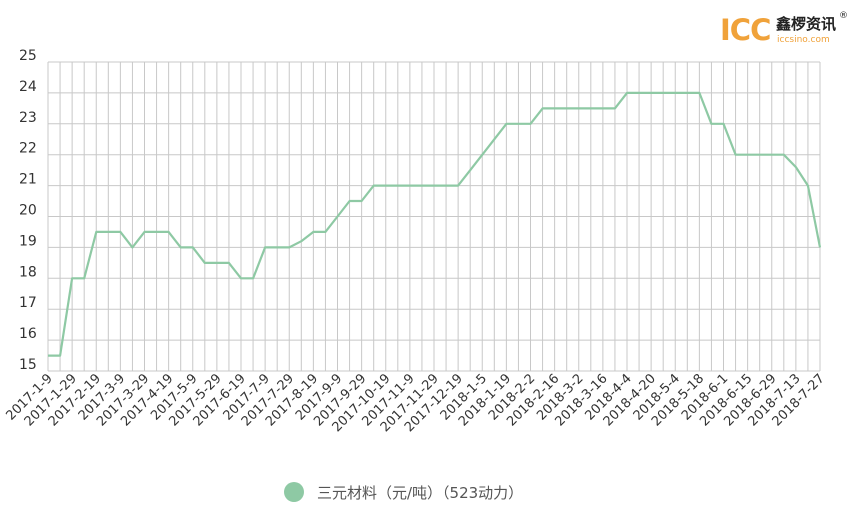 Image resolution: width=855 pixels, height=512 pixels. Describe the element at coordinates (28, 87) in the screenshot. I see `y-tick-label: 24` at that location.